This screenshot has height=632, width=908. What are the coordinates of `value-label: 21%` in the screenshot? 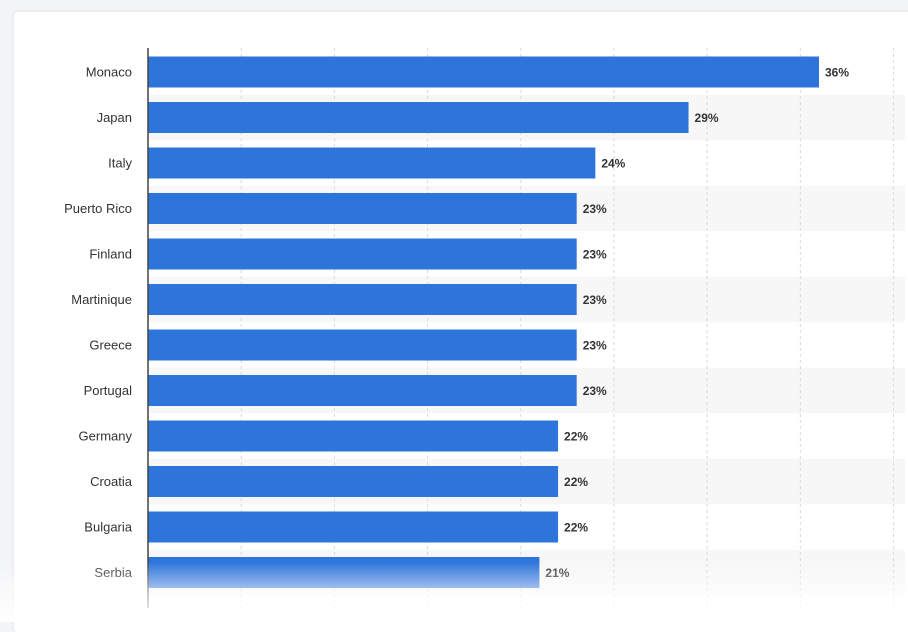 It's located at (557, 573).